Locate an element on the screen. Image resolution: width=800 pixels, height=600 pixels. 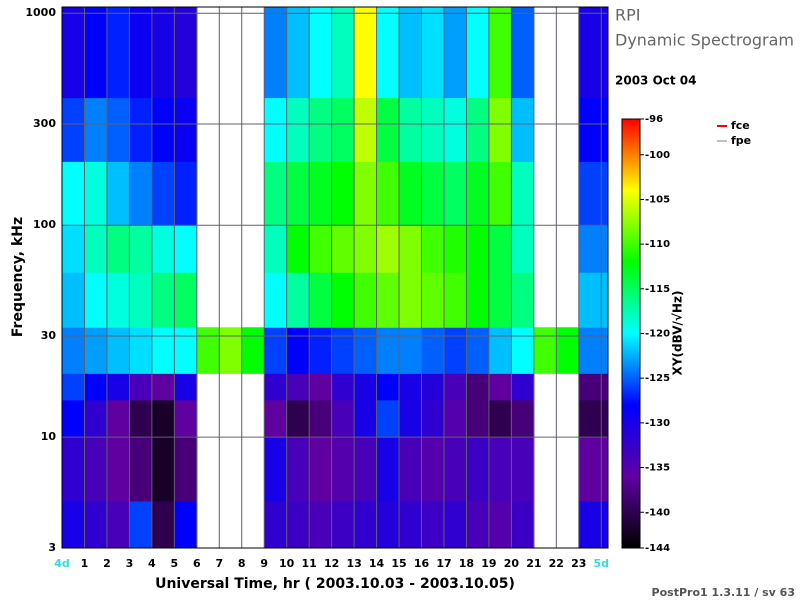
x-tick-label: 4 is located at coordinates (152, 563).